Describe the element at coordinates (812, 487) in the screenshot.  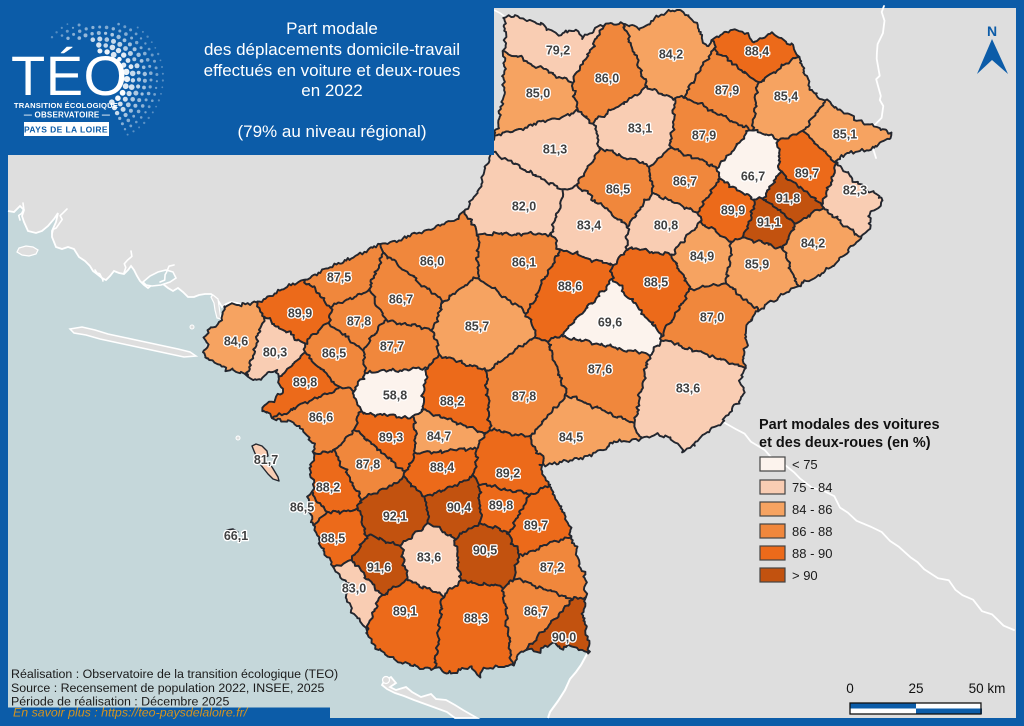
I see `svg-text: 75 - 84` at that location.